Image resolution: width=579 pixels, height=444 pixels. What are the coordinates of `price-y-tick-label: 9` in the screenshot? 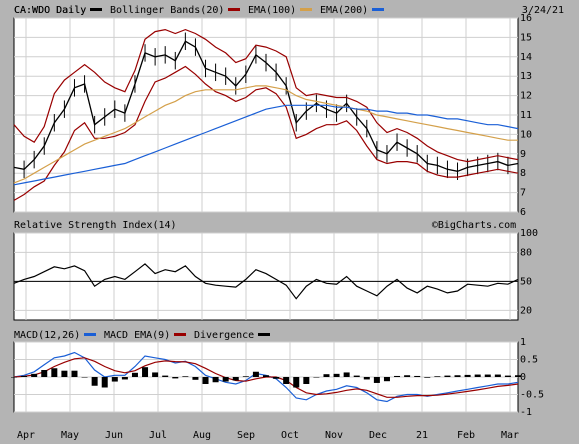 It's located at (523, 154).